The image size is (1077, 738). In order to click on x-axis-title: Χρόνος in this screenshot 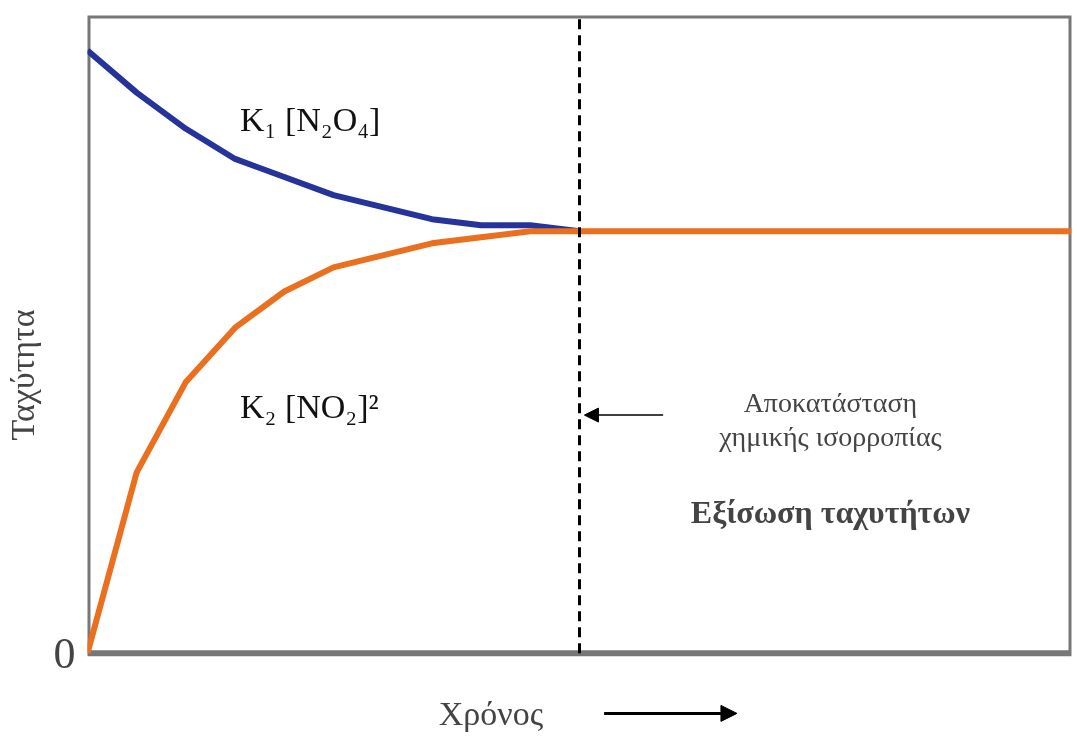, I will do `click(491, 713)`.